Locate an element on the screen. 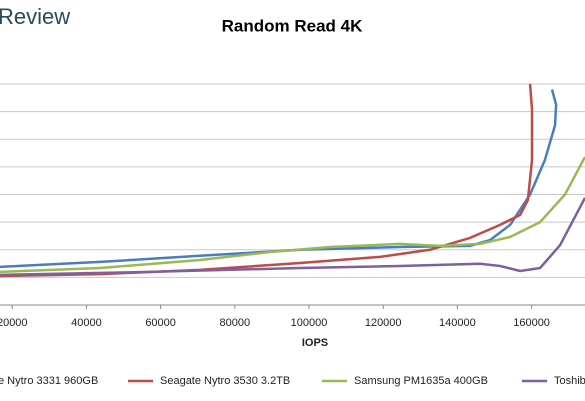 This screenshot has width=585, height=401. legend-label: Samsung PM1635a 400GB is located at coordinates (421, 381).